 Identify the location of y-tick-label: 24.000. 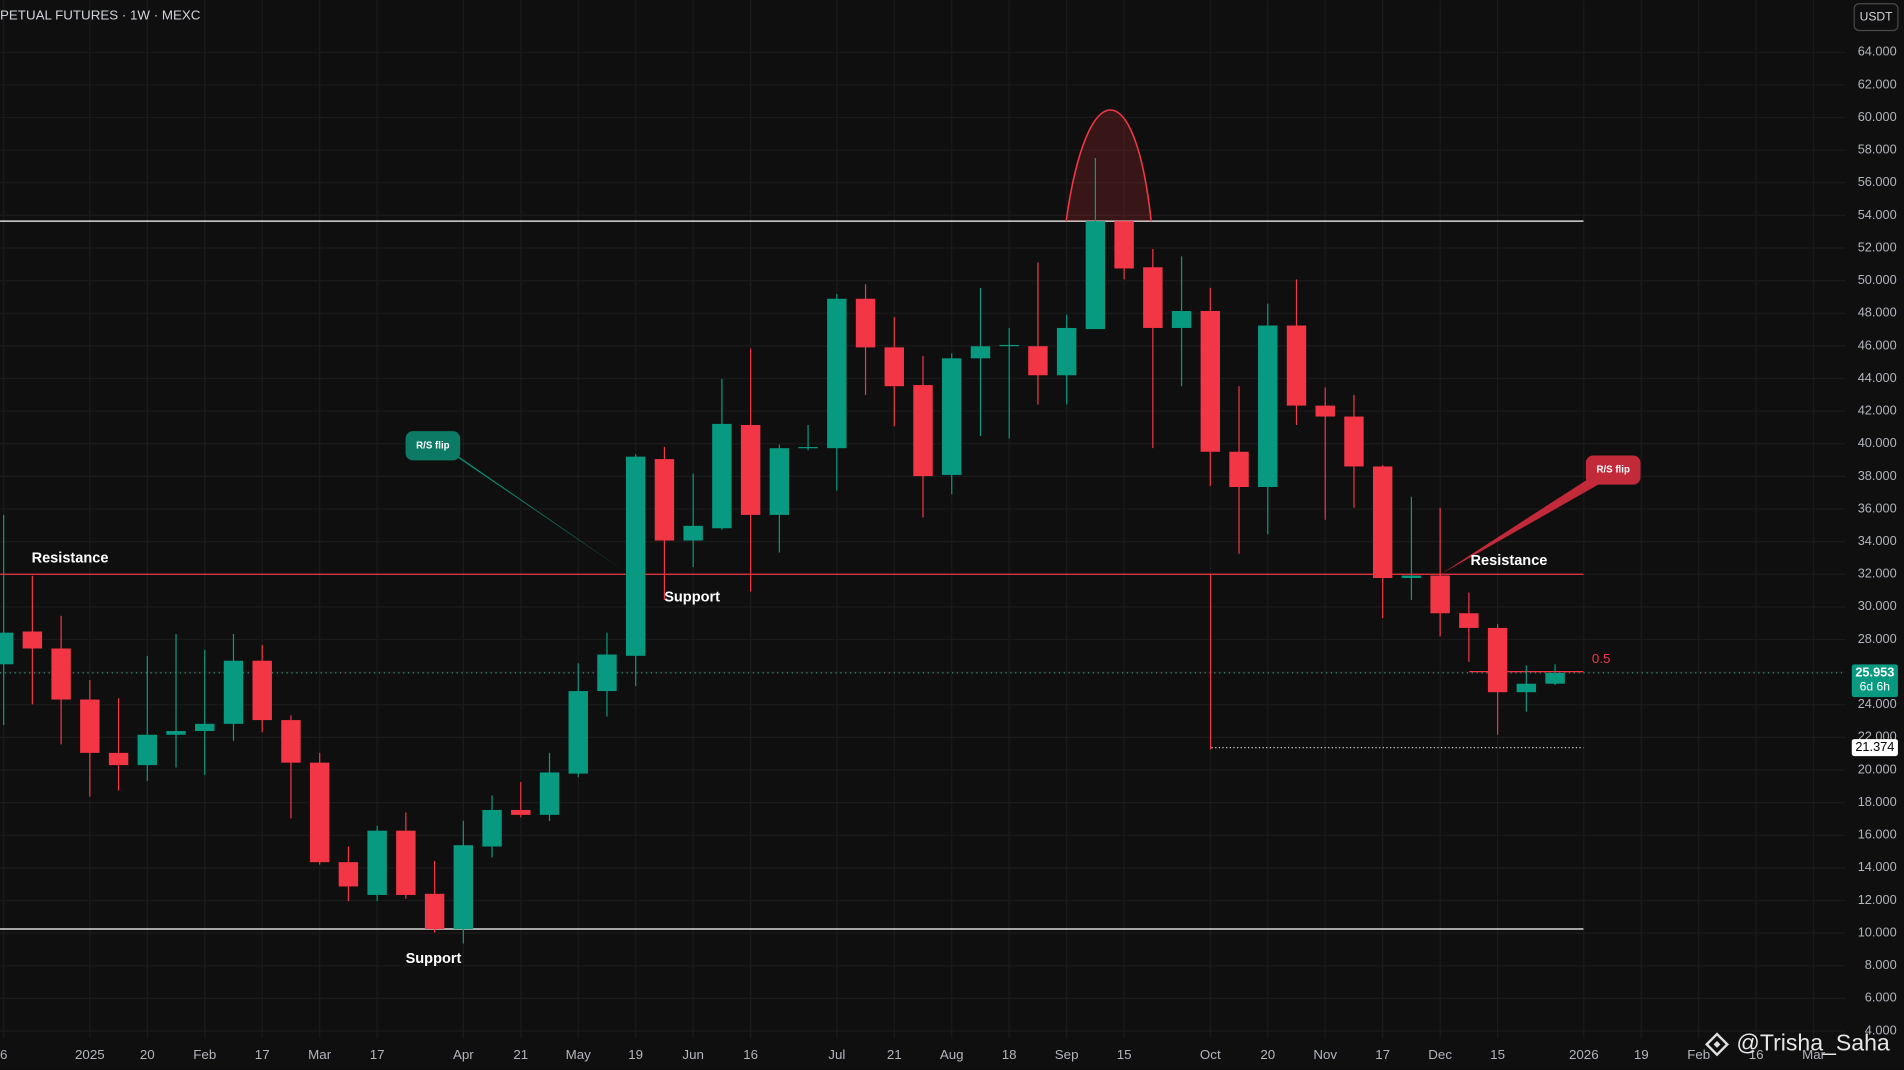
(1877, 703).